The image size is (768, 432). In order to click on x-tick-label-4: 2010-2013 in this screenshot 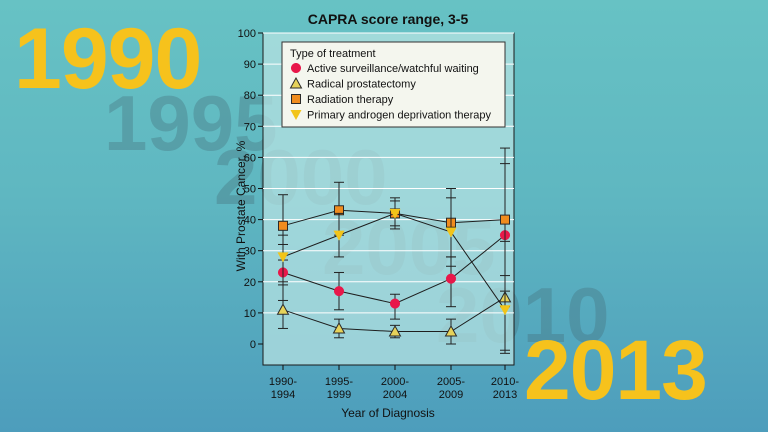, I will do `click(505, 388)`.